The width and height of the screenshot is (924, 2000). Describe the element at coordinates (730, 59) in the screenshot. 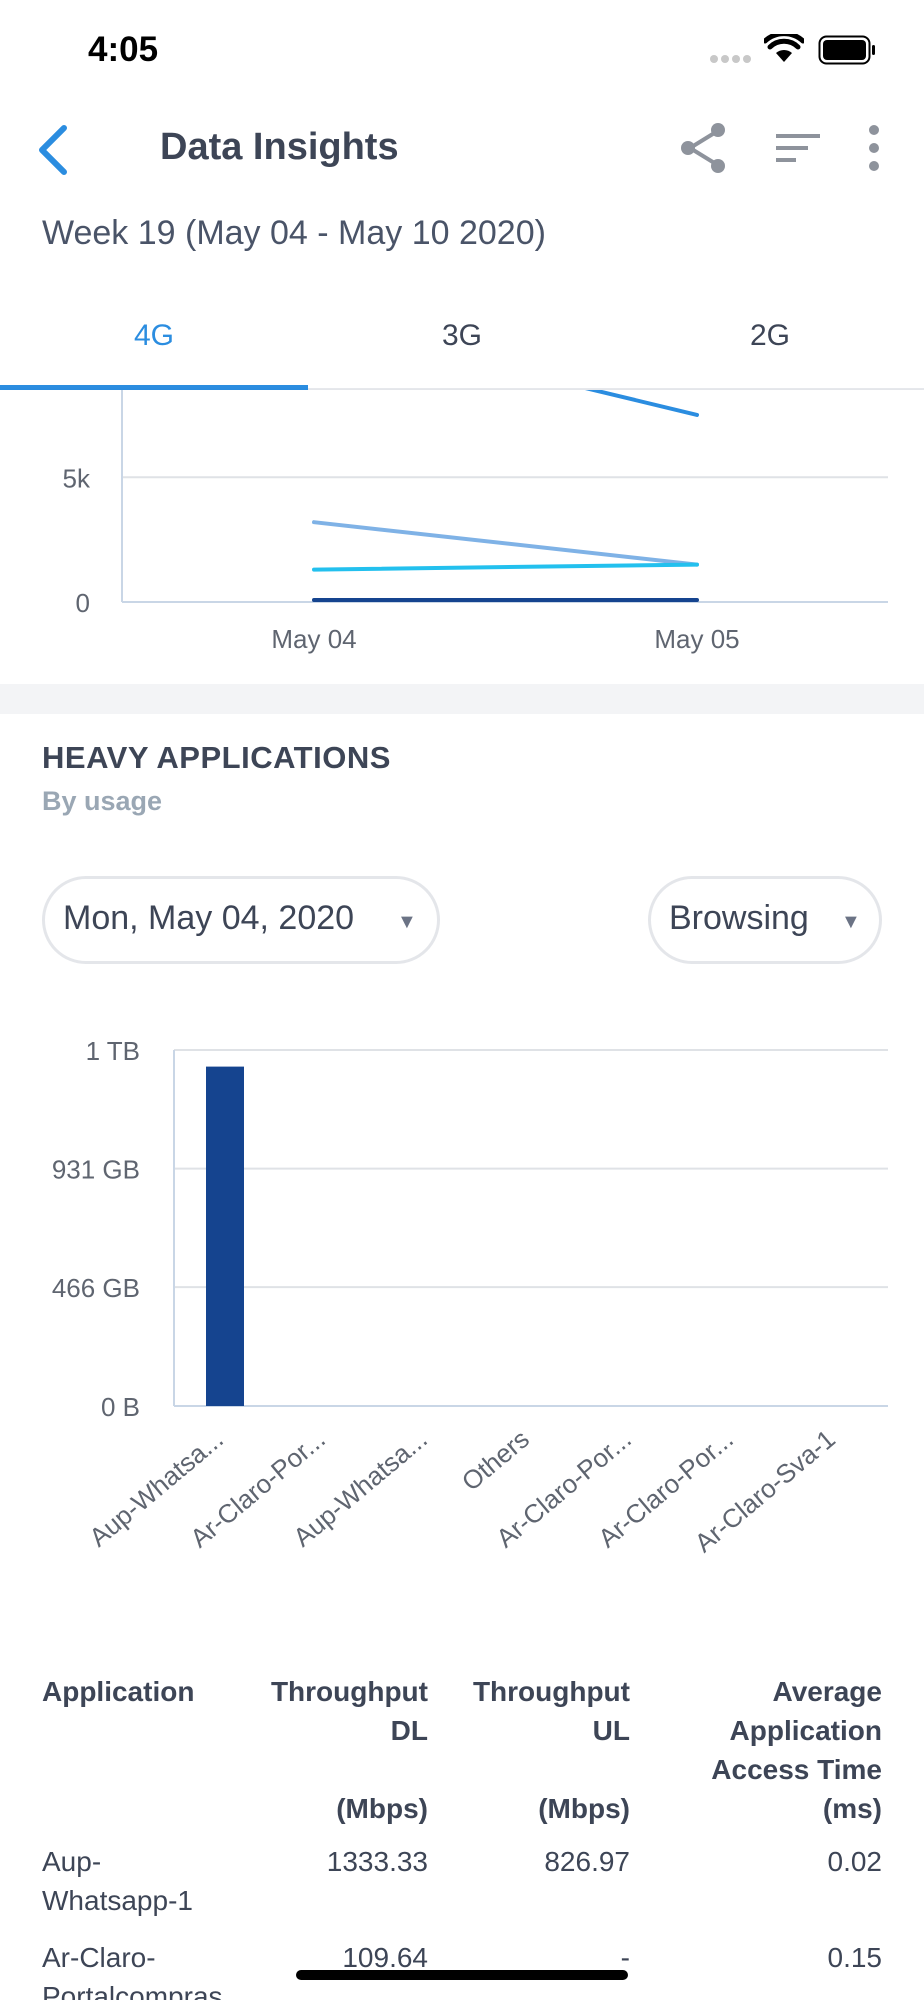

I see `cellular-signal-icon` at that location.